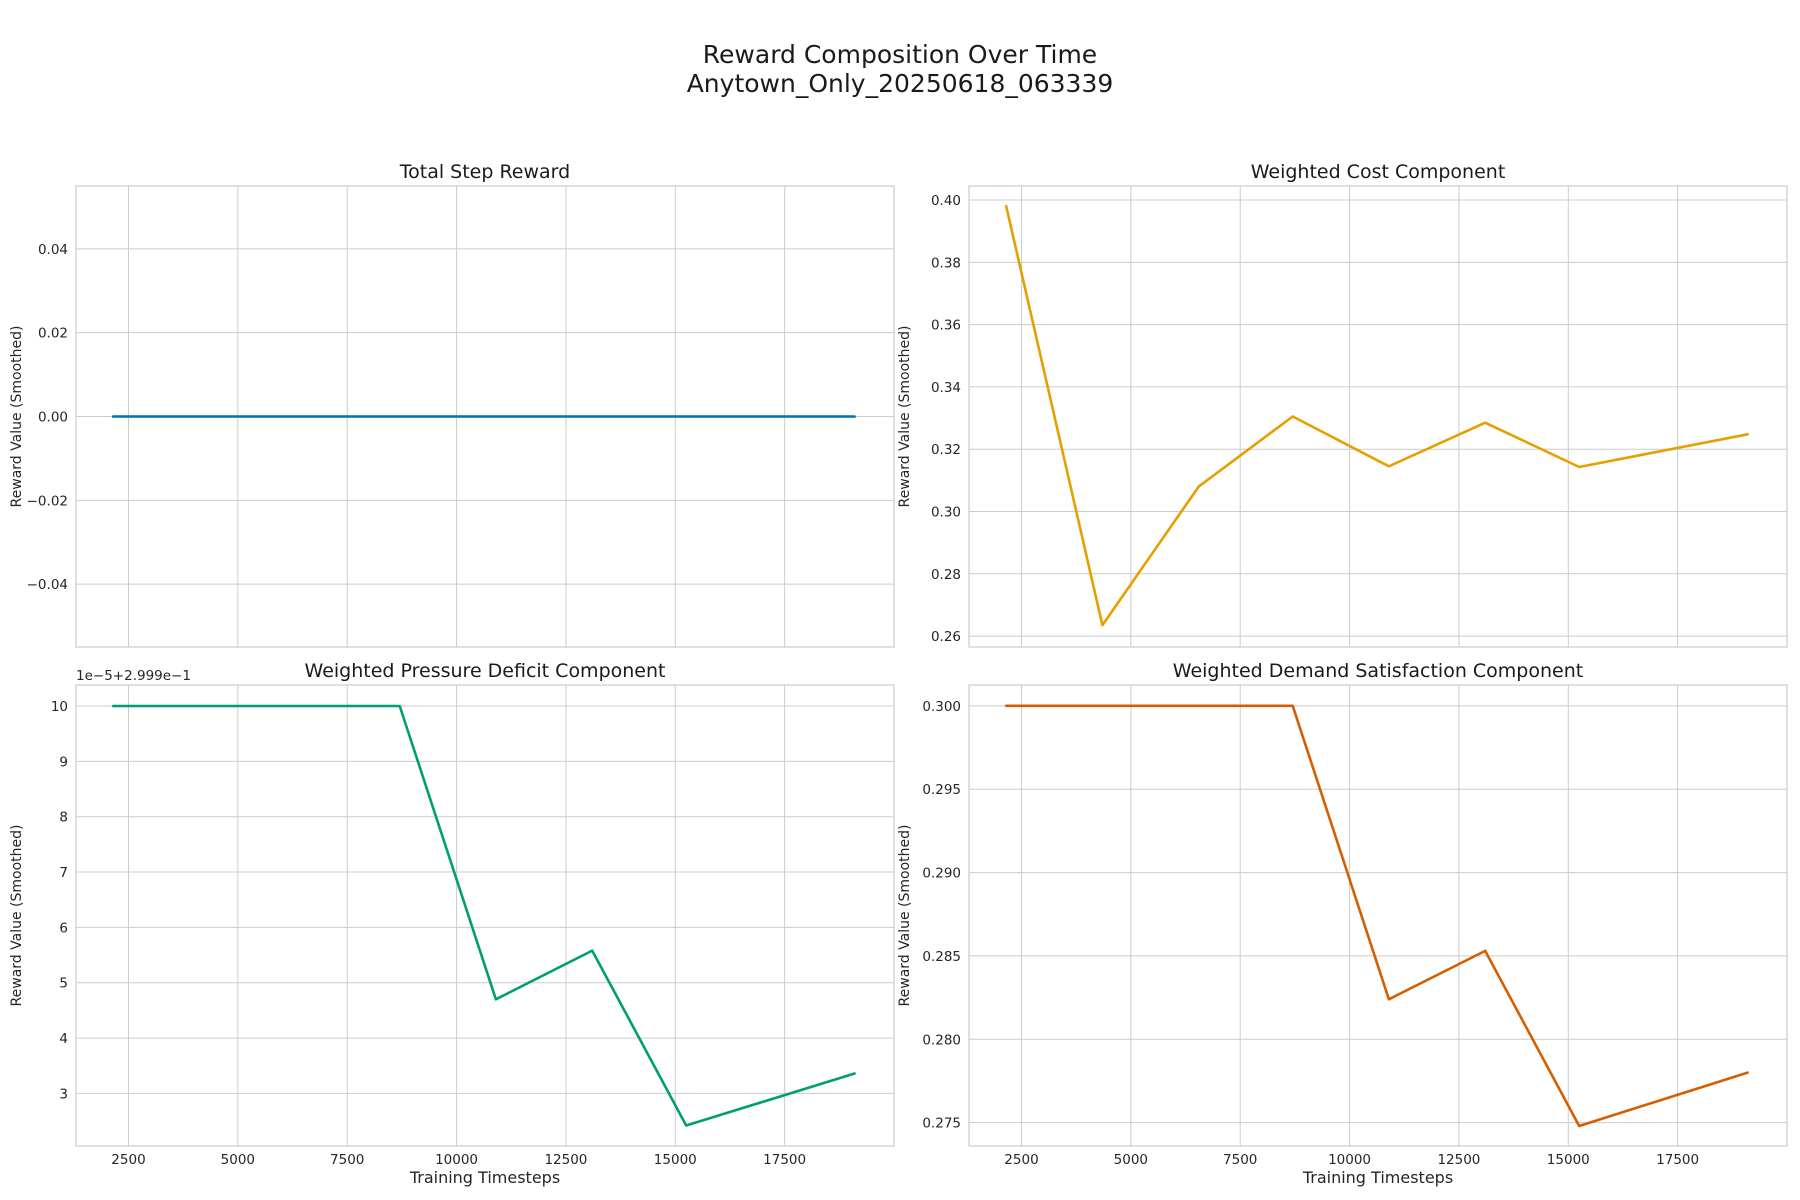  Describe the element at coordinates (63, 928) in the screenshot. I see `y-tick-label: 6` at that location.